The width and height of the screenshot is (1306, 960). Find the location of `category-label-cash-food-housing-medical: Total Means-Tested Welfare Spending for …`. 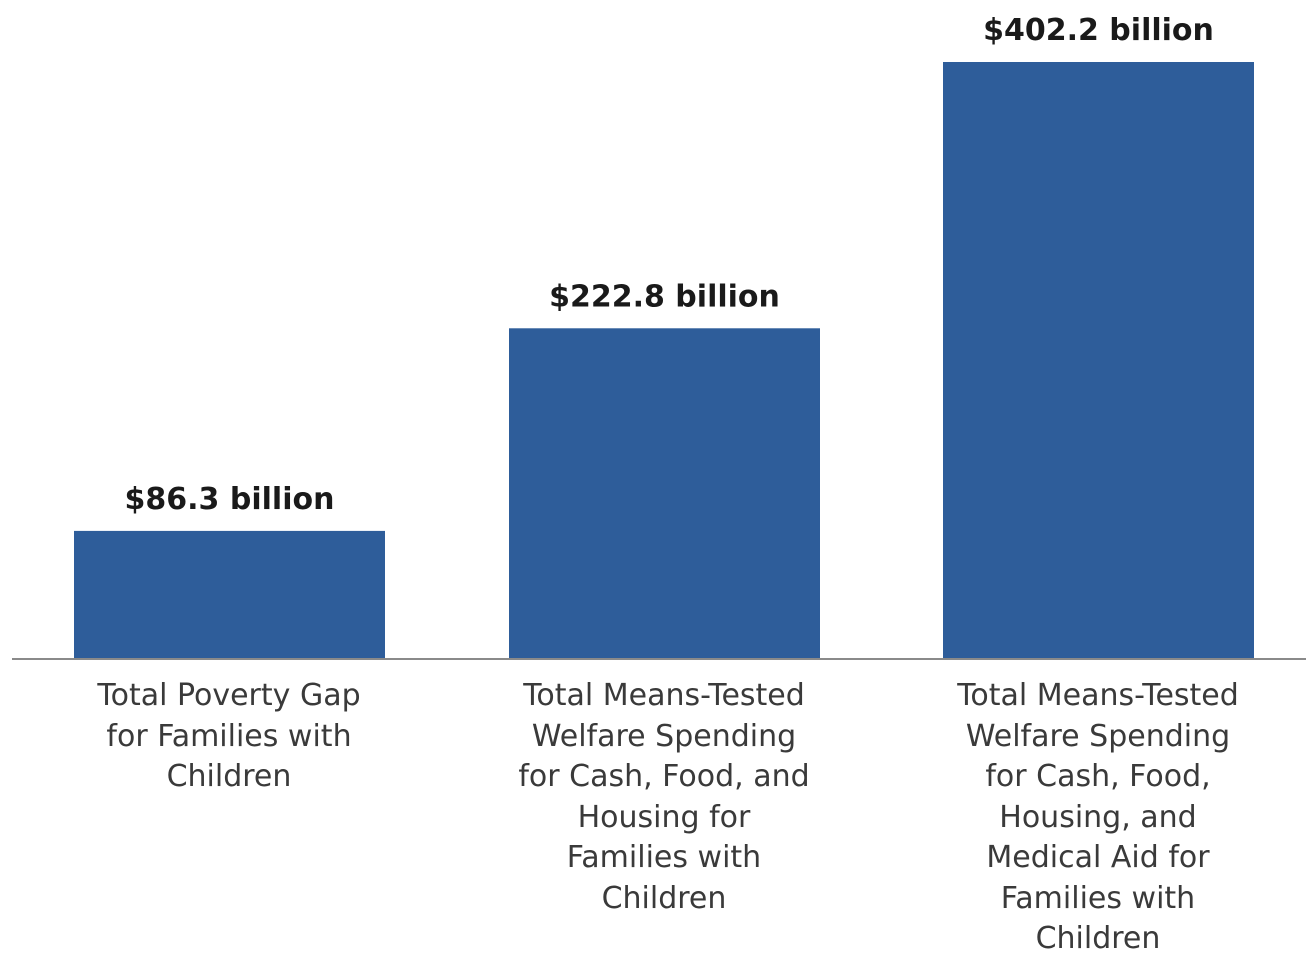

category-label-cash-food-housing-medical: Total Means-Tested Welfare Spending for … is located at coordinates (1098, 817).